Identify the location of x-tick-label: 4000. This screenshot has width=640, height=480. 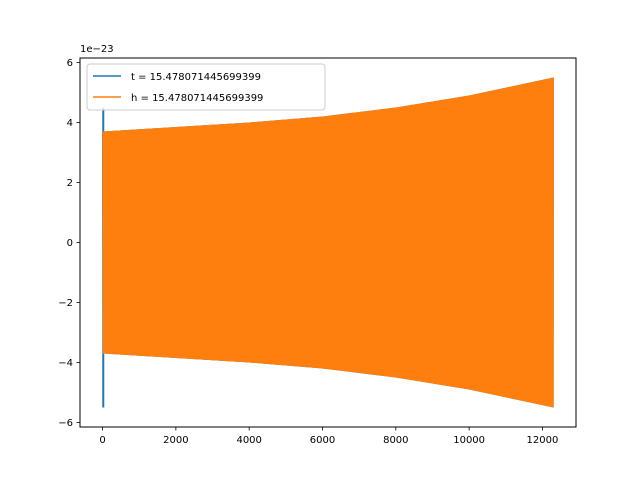
(248, 440).